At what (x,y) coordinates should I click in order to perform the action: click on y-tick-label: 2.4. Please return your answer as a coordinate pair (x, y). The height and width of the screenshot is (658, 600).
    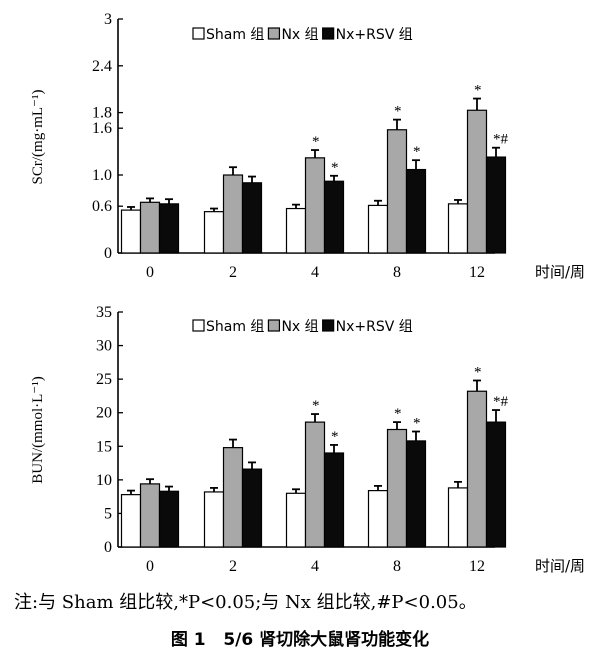
    Looking at the image, I should click on (102, 66).